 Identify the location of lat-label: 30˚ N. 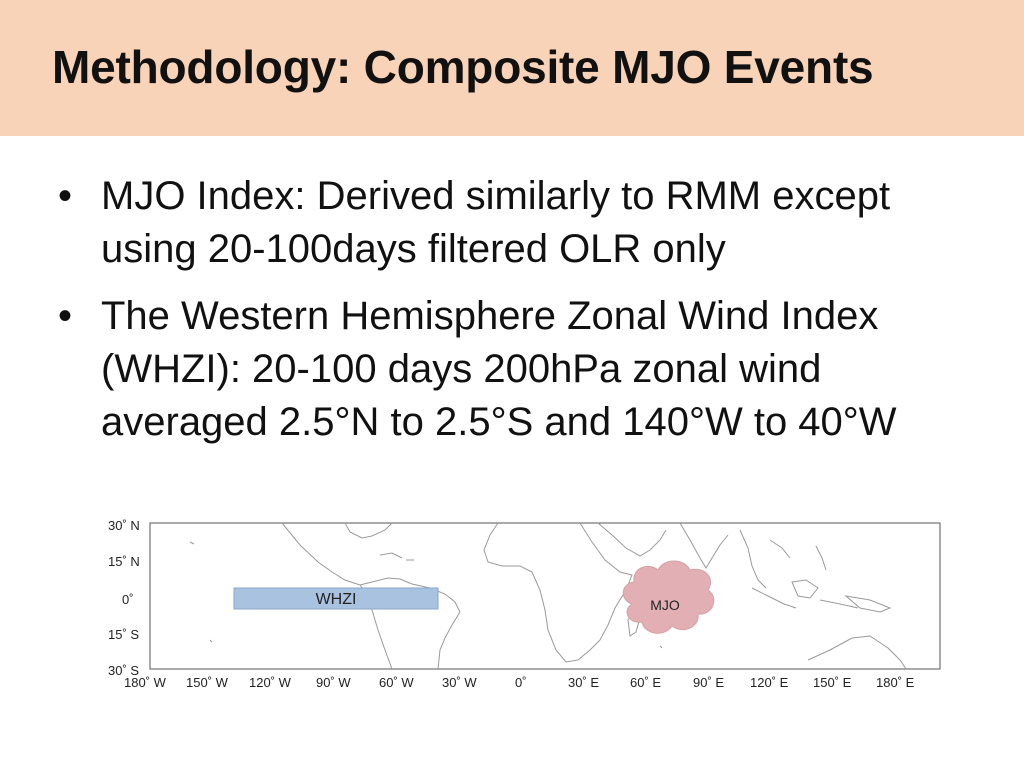
(124, 525).